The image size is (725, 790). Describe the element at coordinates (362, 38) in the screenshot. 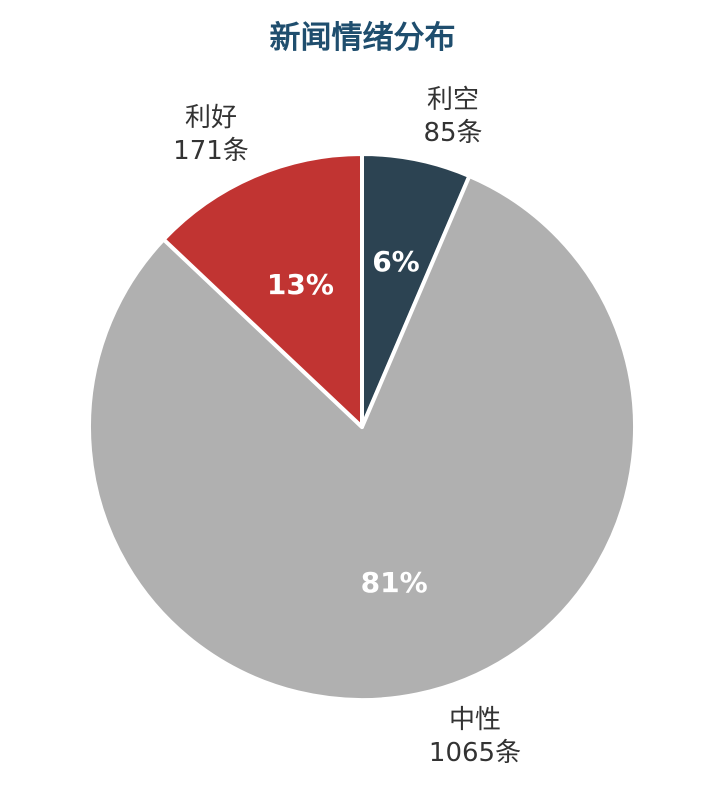

I see `chart-title: 新闻情绪分布` at that location.